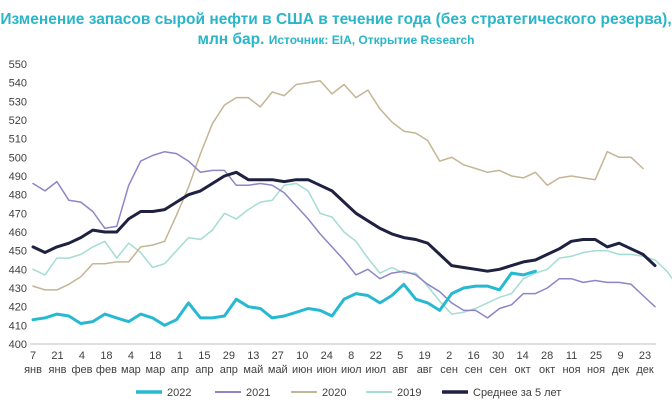  I want to click on y-tick-label: 420, so click(18, 308).